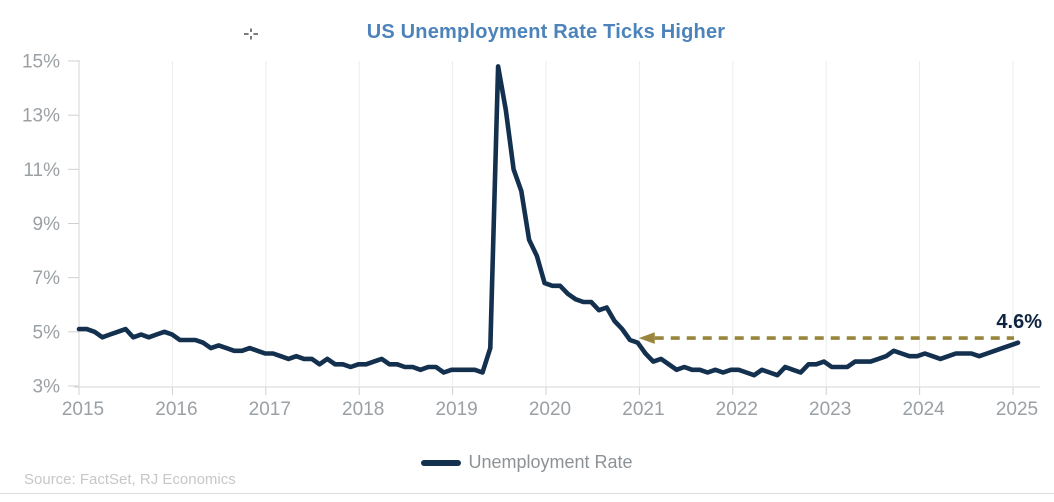 The image size is (1054, 502). I want to click on x-tick-label: 2024, so click(923, 409).